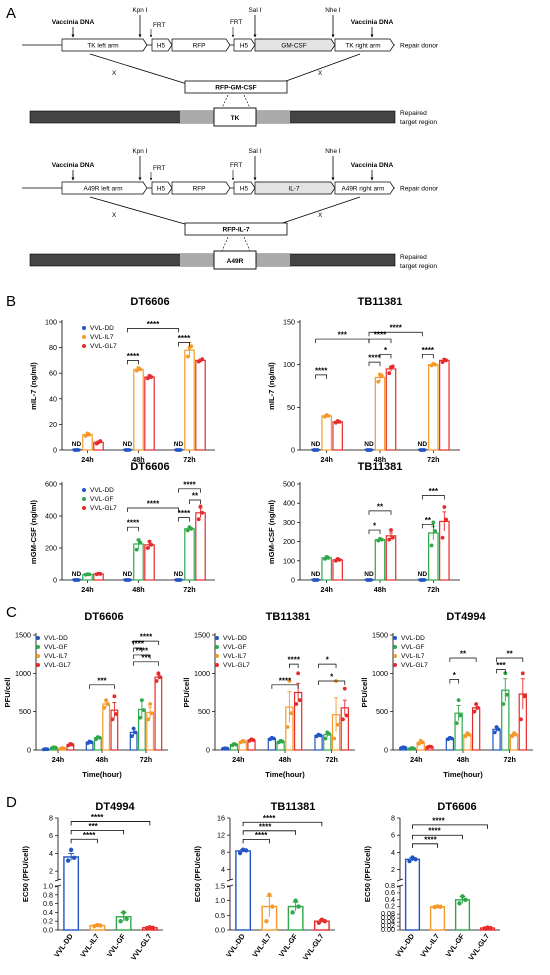 The image size is (550, 975). Describe the element at coordinates (388, 925) in the screenshot. I see `y-tick-label: 0.02` at that location.